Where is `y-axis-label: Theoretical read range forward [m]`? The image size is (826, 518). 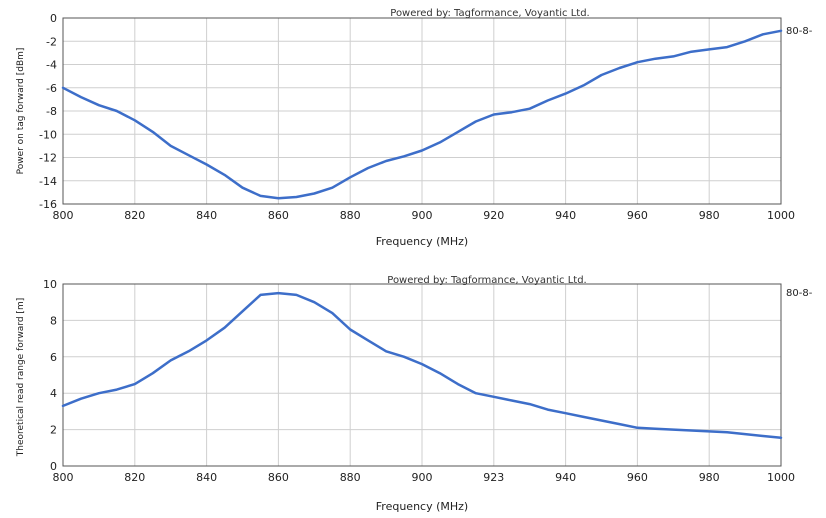 y-axis-label: Theoretical read range forward [m] is located at coordinates (21, 377).